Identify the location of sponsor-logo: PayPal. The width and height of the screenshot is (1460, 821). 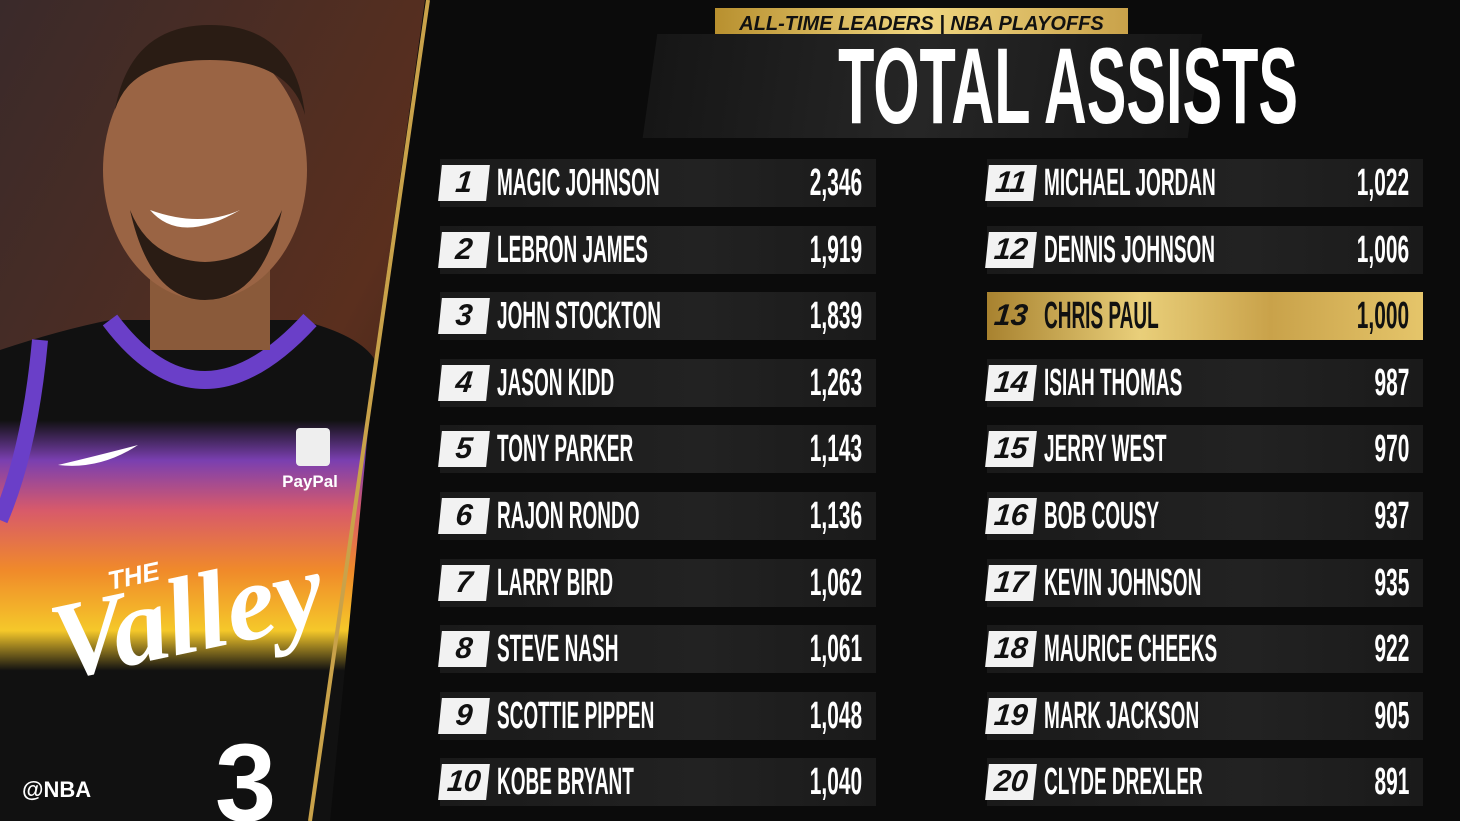
(310, 481).